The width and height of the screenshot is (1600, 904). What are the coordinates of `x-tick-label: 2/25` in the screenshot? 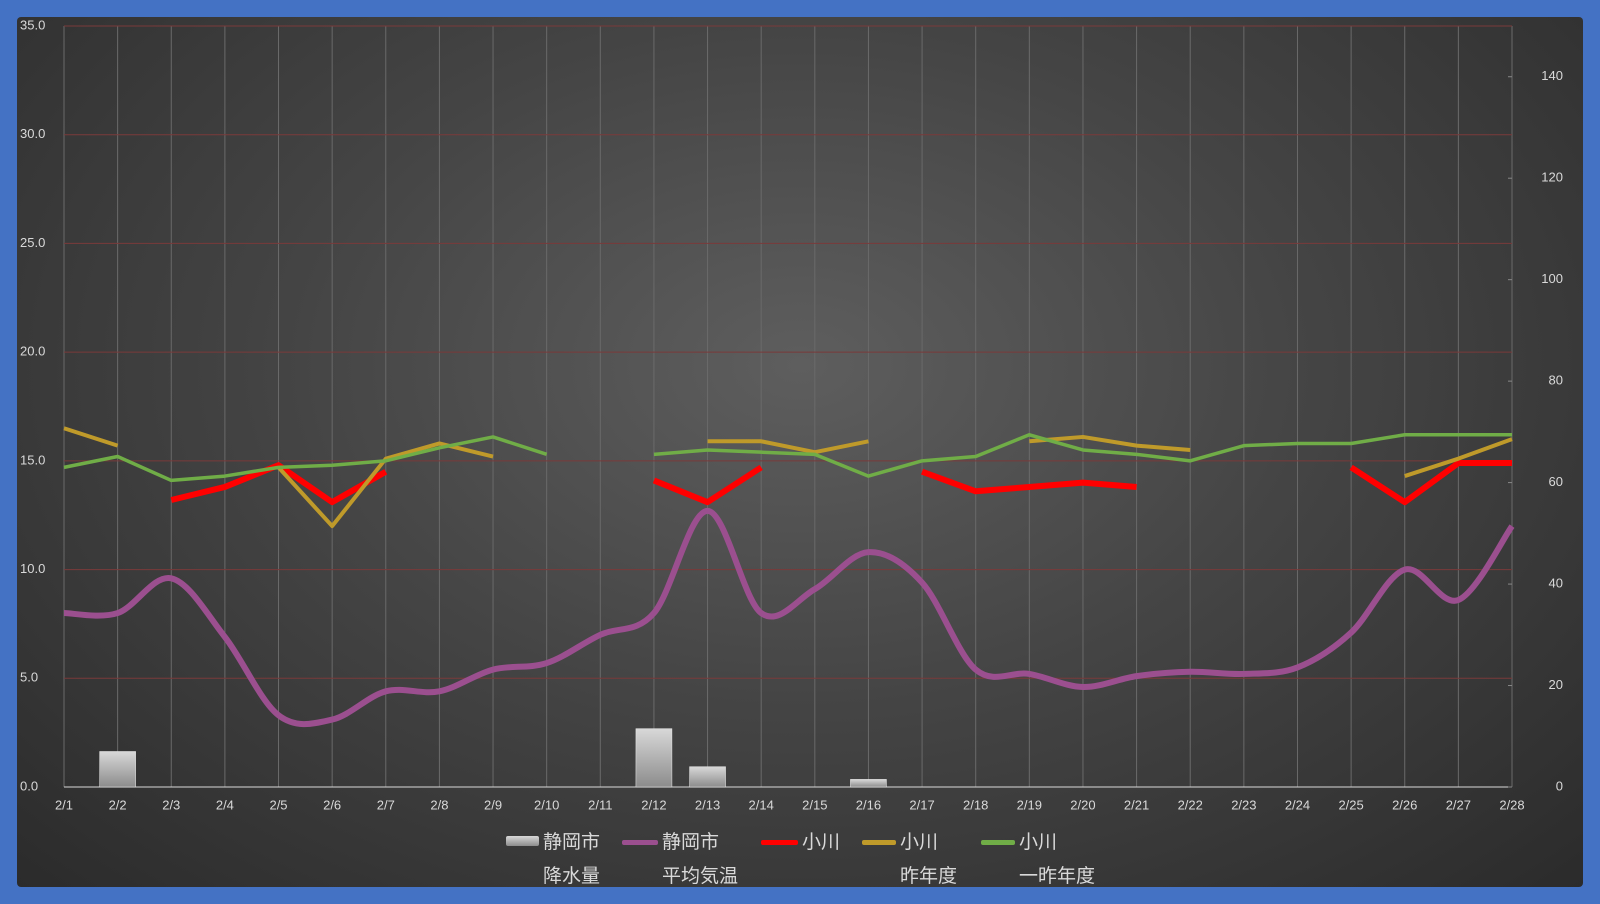 It's located at (1350, 804).